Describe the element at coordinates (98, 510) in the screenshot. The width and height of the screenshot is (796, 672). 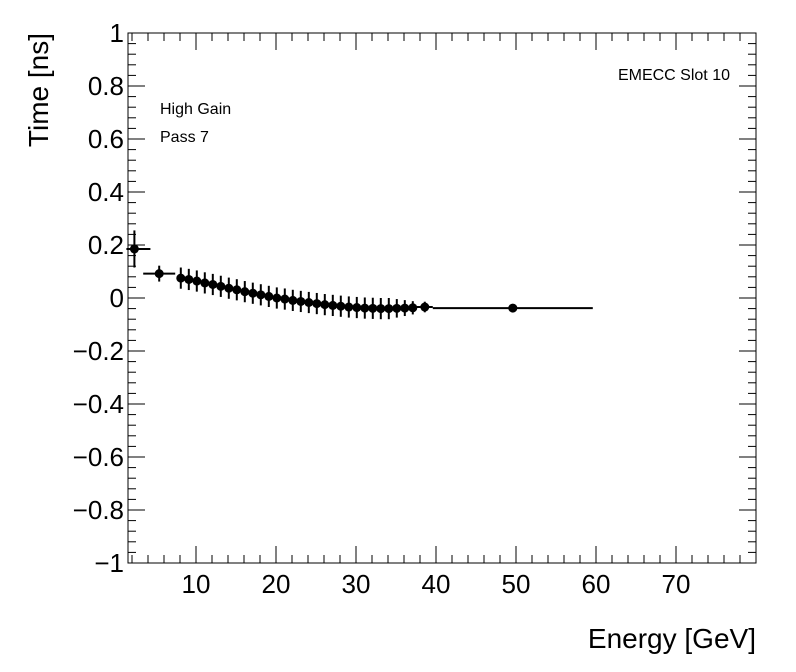
I see `y-tick-label: −0.8` at that location.